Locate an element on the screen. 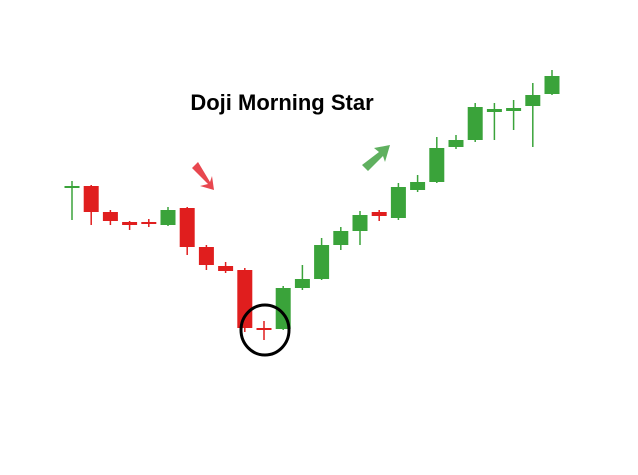 This screenshot has width=638, height=475. doji-marker-circle is located at coordinates (265, 330).